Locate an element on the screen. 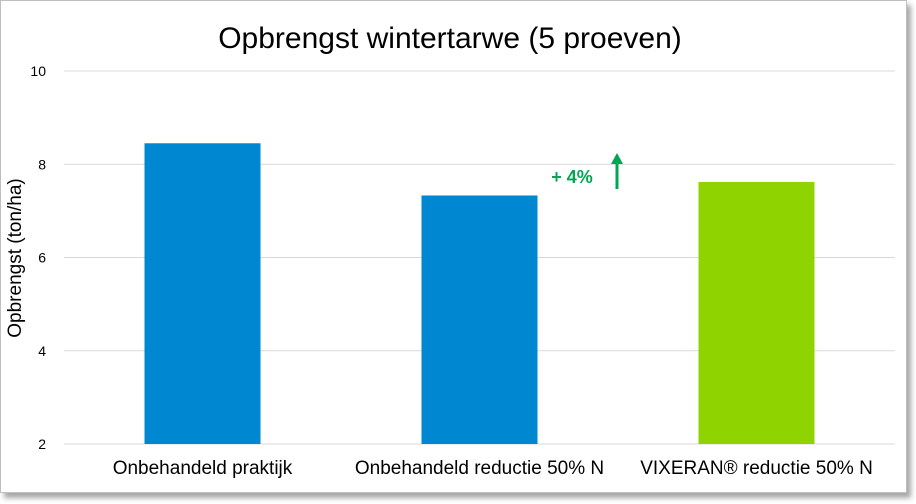  chart-title: Opbrengst wintertarwe (5 proeven) is located at coordinates (450, 38).